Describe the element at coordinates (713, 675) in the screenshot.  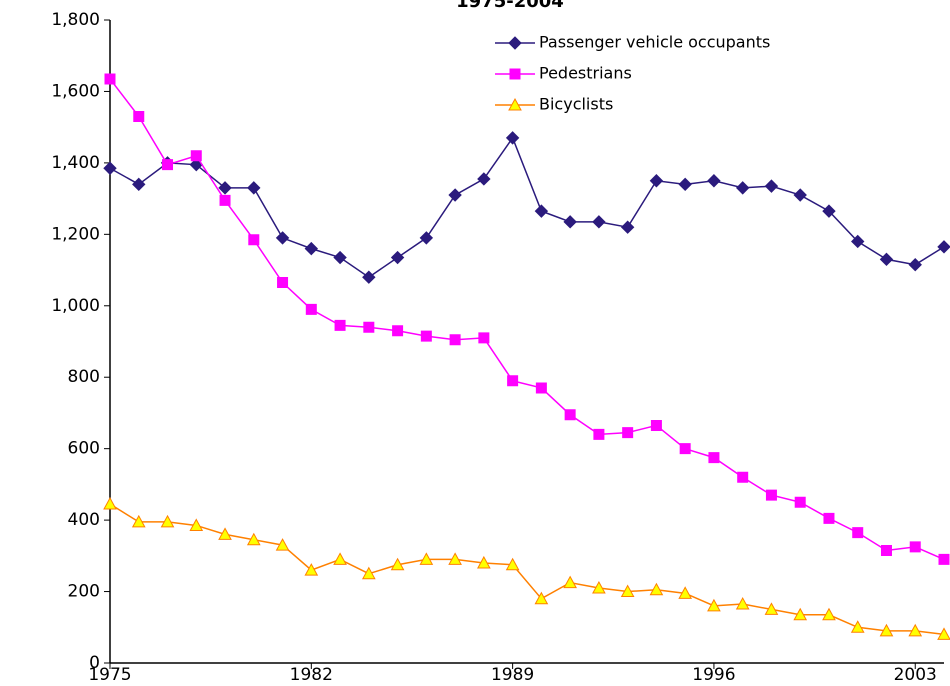
I see `x-tick-label: 1996` at that location.